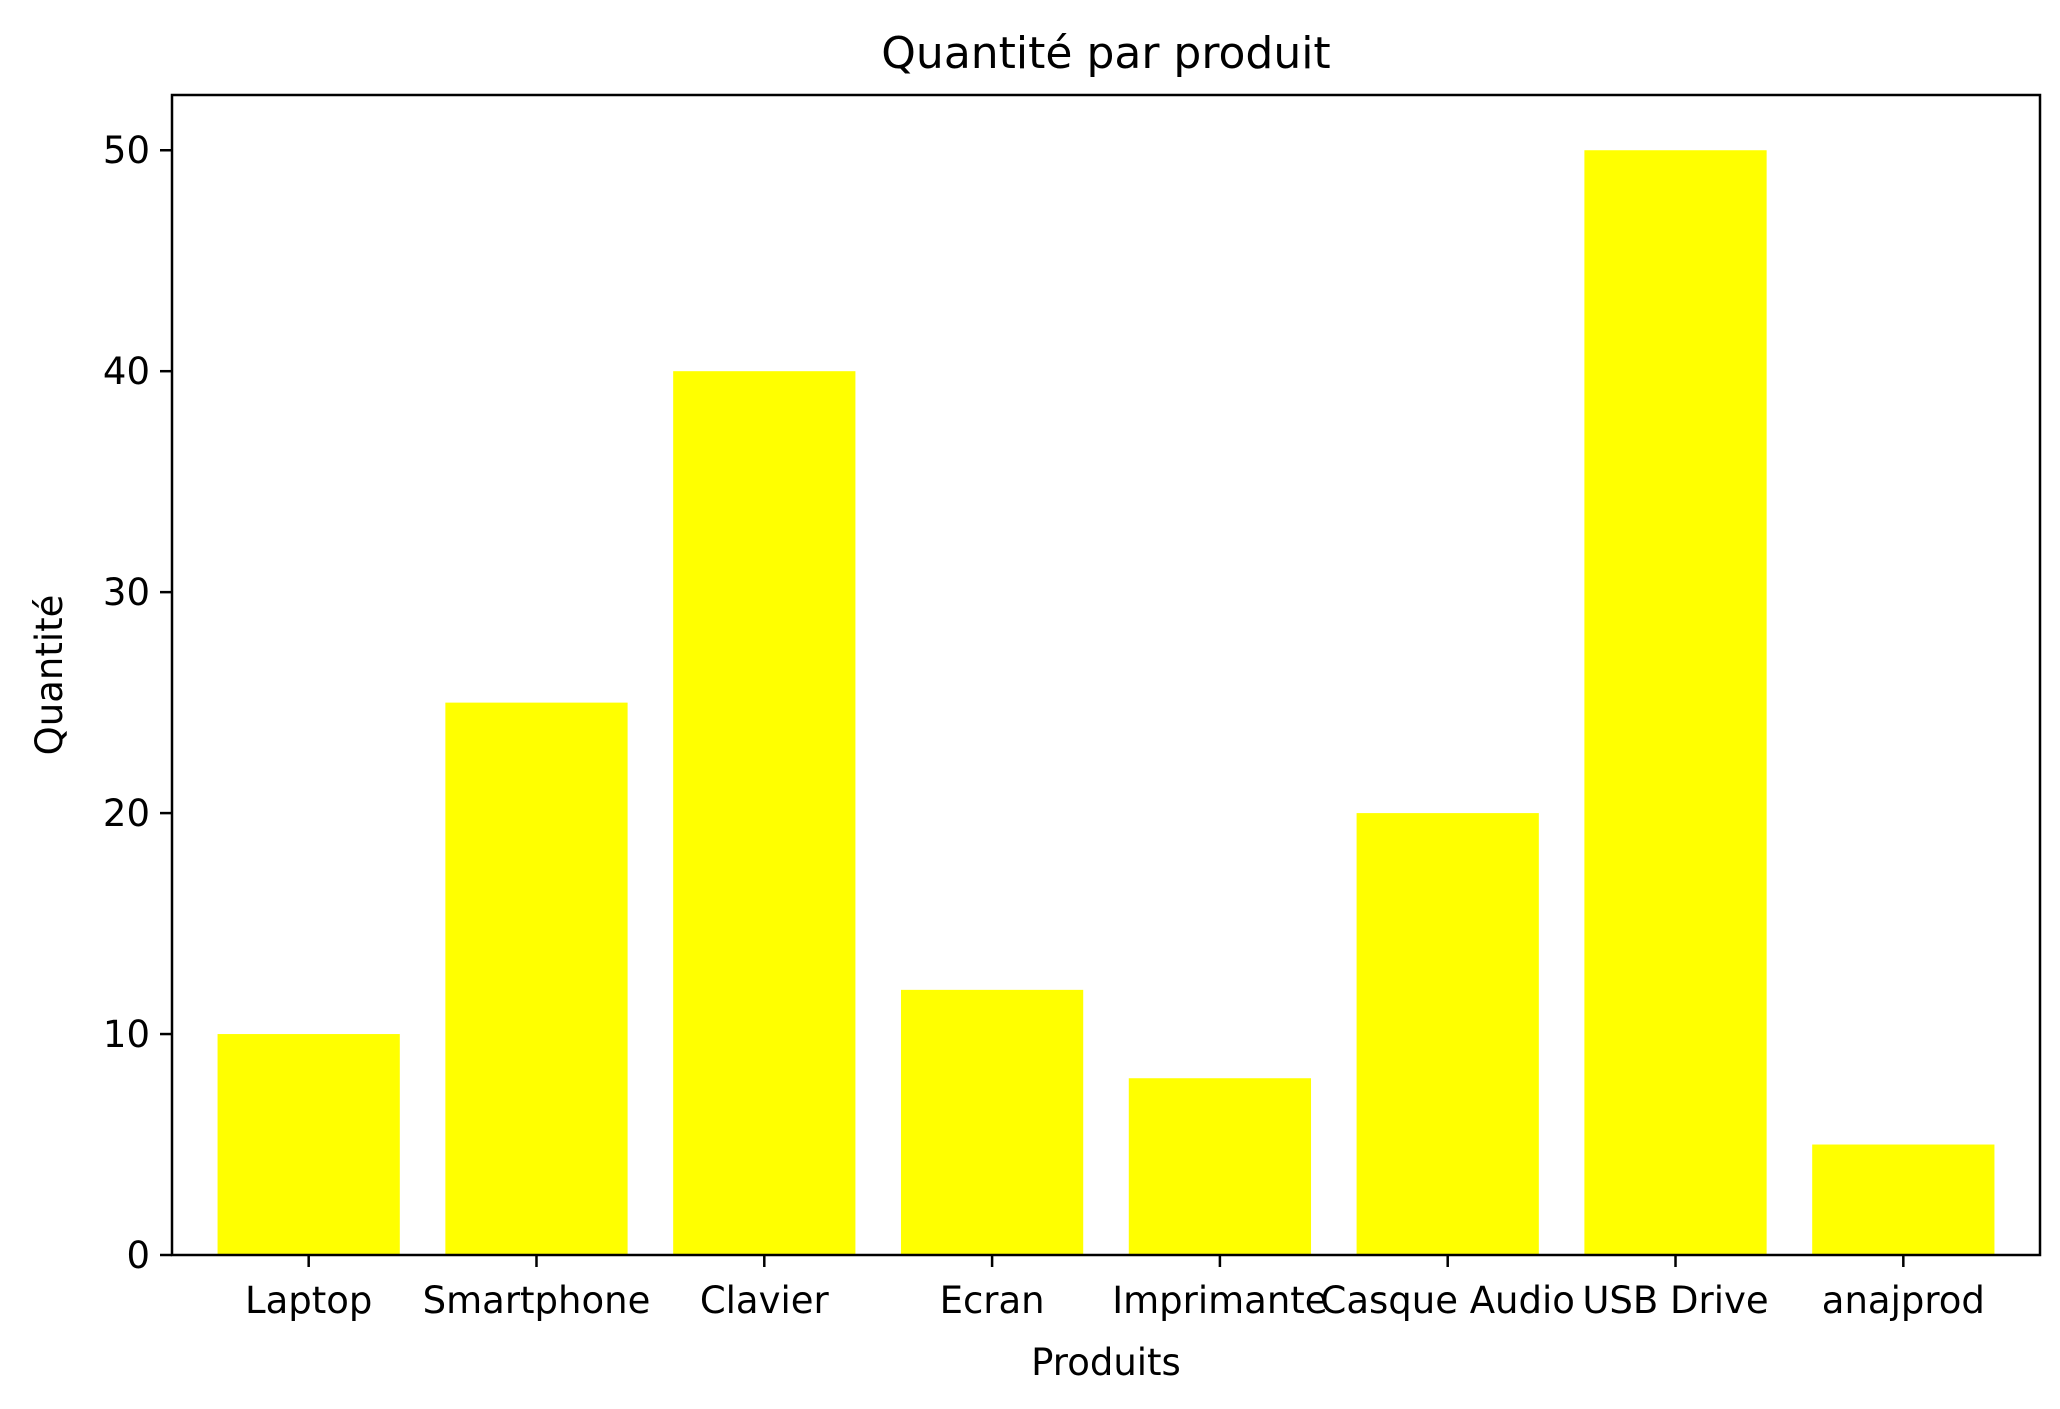  What do you see at coordinates (137, 703) in the screenshot?
I see `y-ticks-group: 0 10 20 30 40 50` at bounding box center [137, 703].